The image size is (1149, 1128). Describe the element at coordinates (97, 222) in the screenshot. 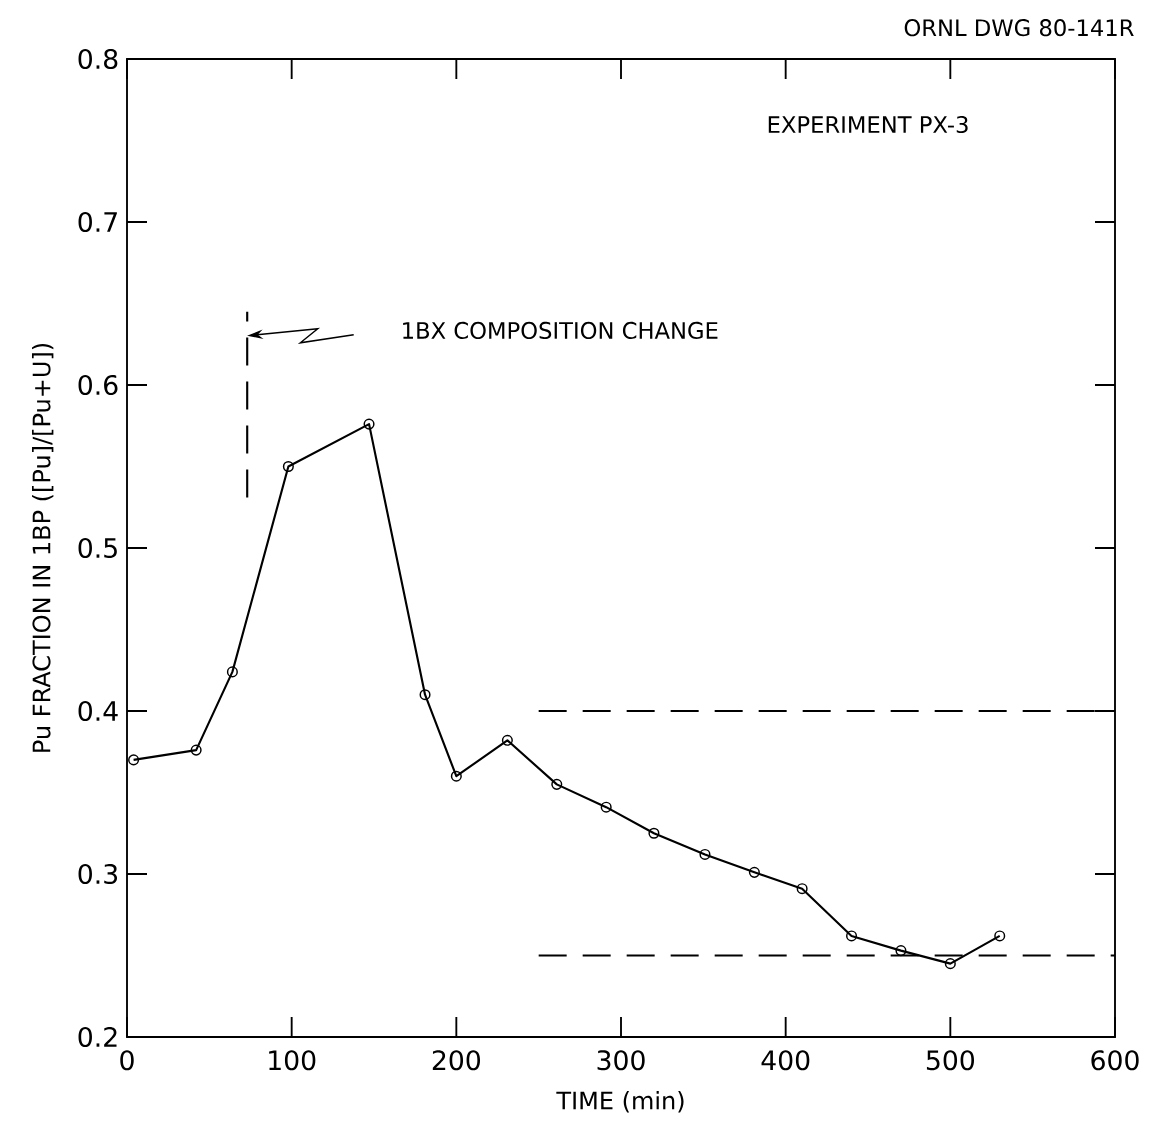

I see `y-tick-label: 0.7` at that location.